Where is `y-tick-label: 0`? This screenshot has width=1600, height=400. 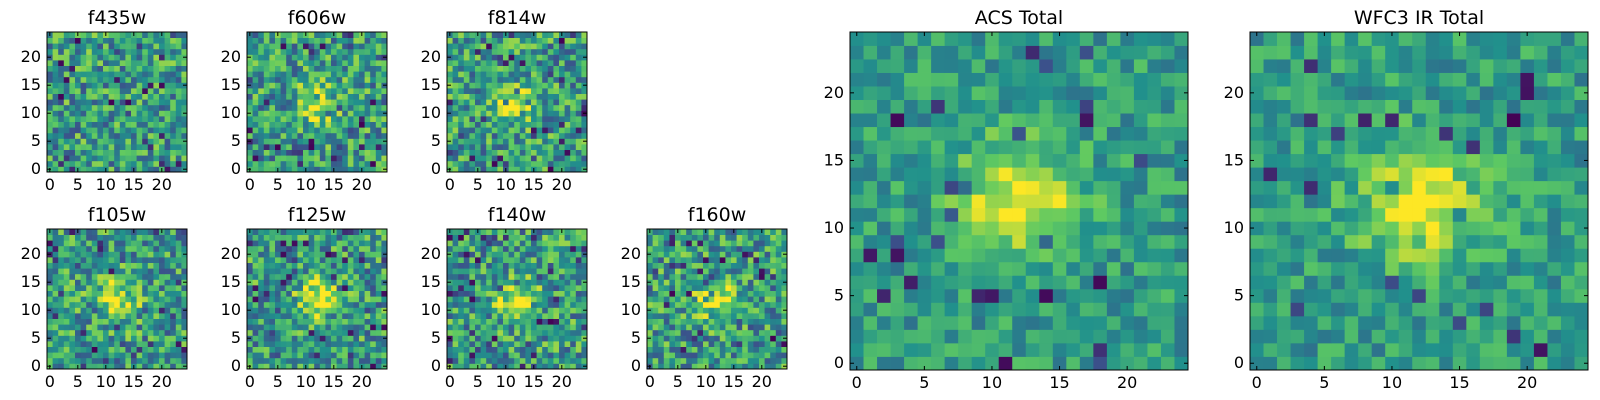
y-tick-label: 0 is located at coordinates (236, 365).